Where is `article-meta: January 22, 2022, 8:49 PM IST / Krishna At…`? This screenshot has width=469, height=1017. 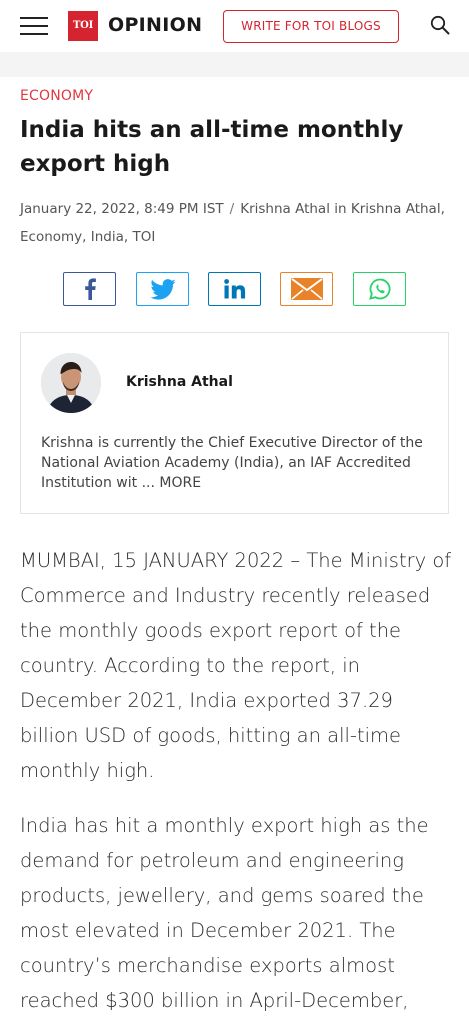 article-meta: January 22, 2022, 8:49 PM IST / Krishna At… is located at coordinates (235, 223).